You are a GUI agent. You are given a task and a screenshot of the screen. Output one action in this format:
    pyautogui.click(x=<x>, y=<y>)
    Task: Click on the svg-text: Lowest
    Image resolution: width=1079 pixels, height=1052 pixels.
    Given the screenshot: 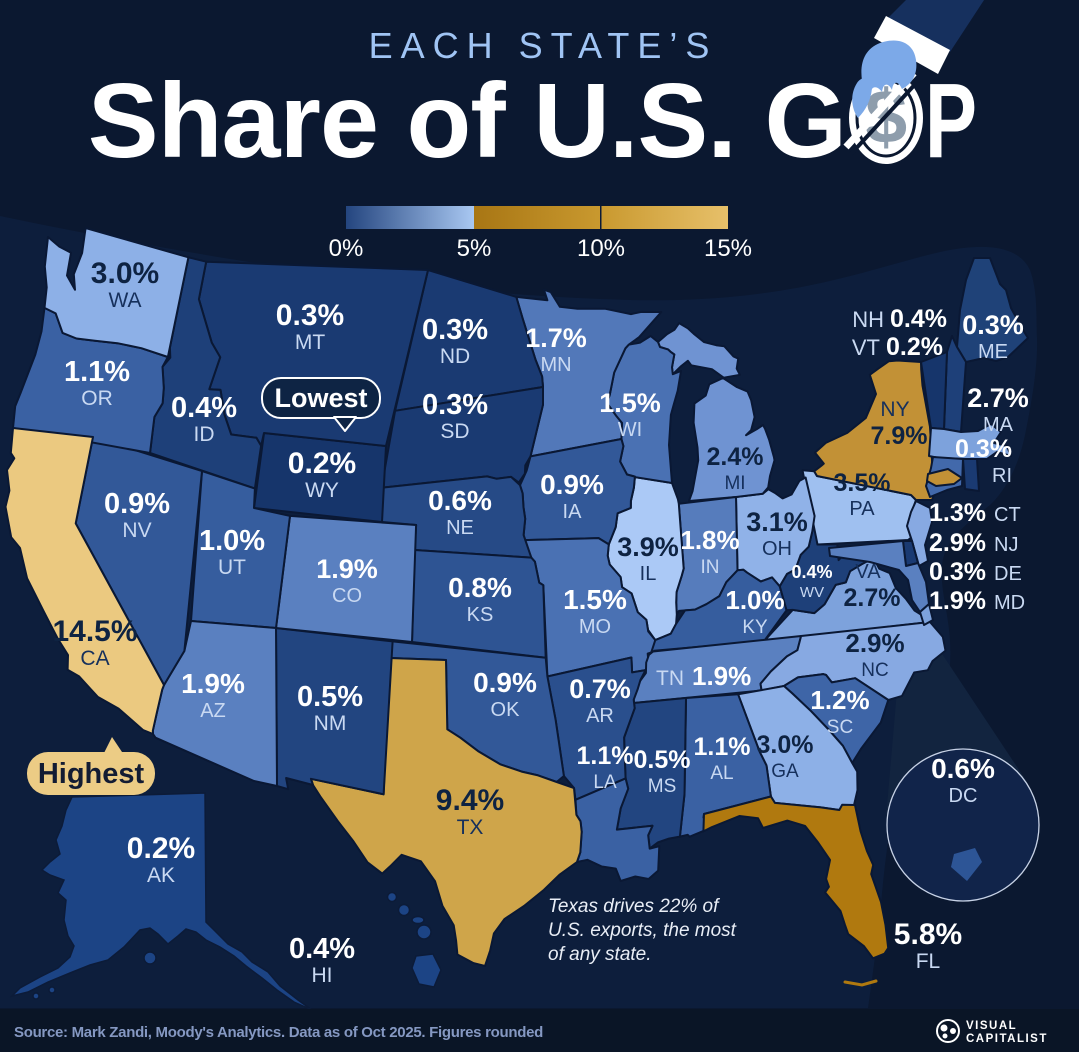 What is the action you would take?
    pyautogui.click(x=320, y=398)
    